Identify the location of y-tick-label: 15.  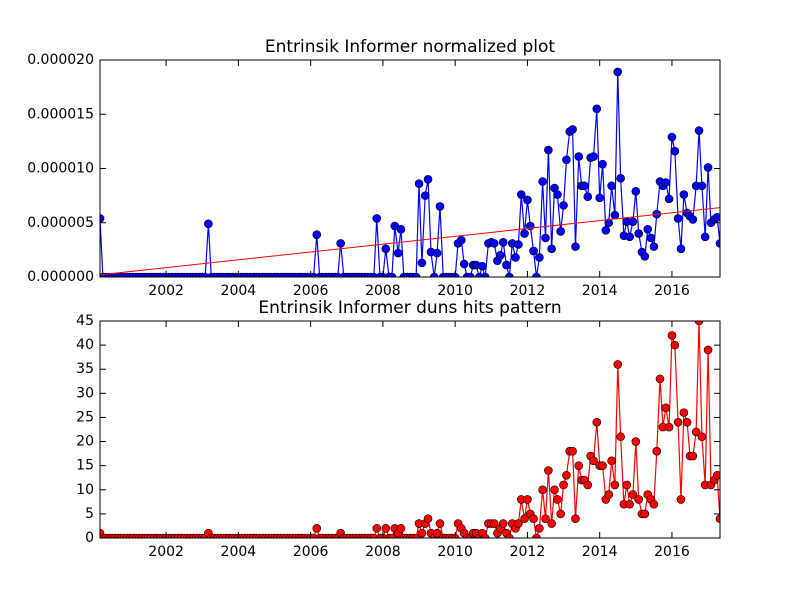
(85, 466).